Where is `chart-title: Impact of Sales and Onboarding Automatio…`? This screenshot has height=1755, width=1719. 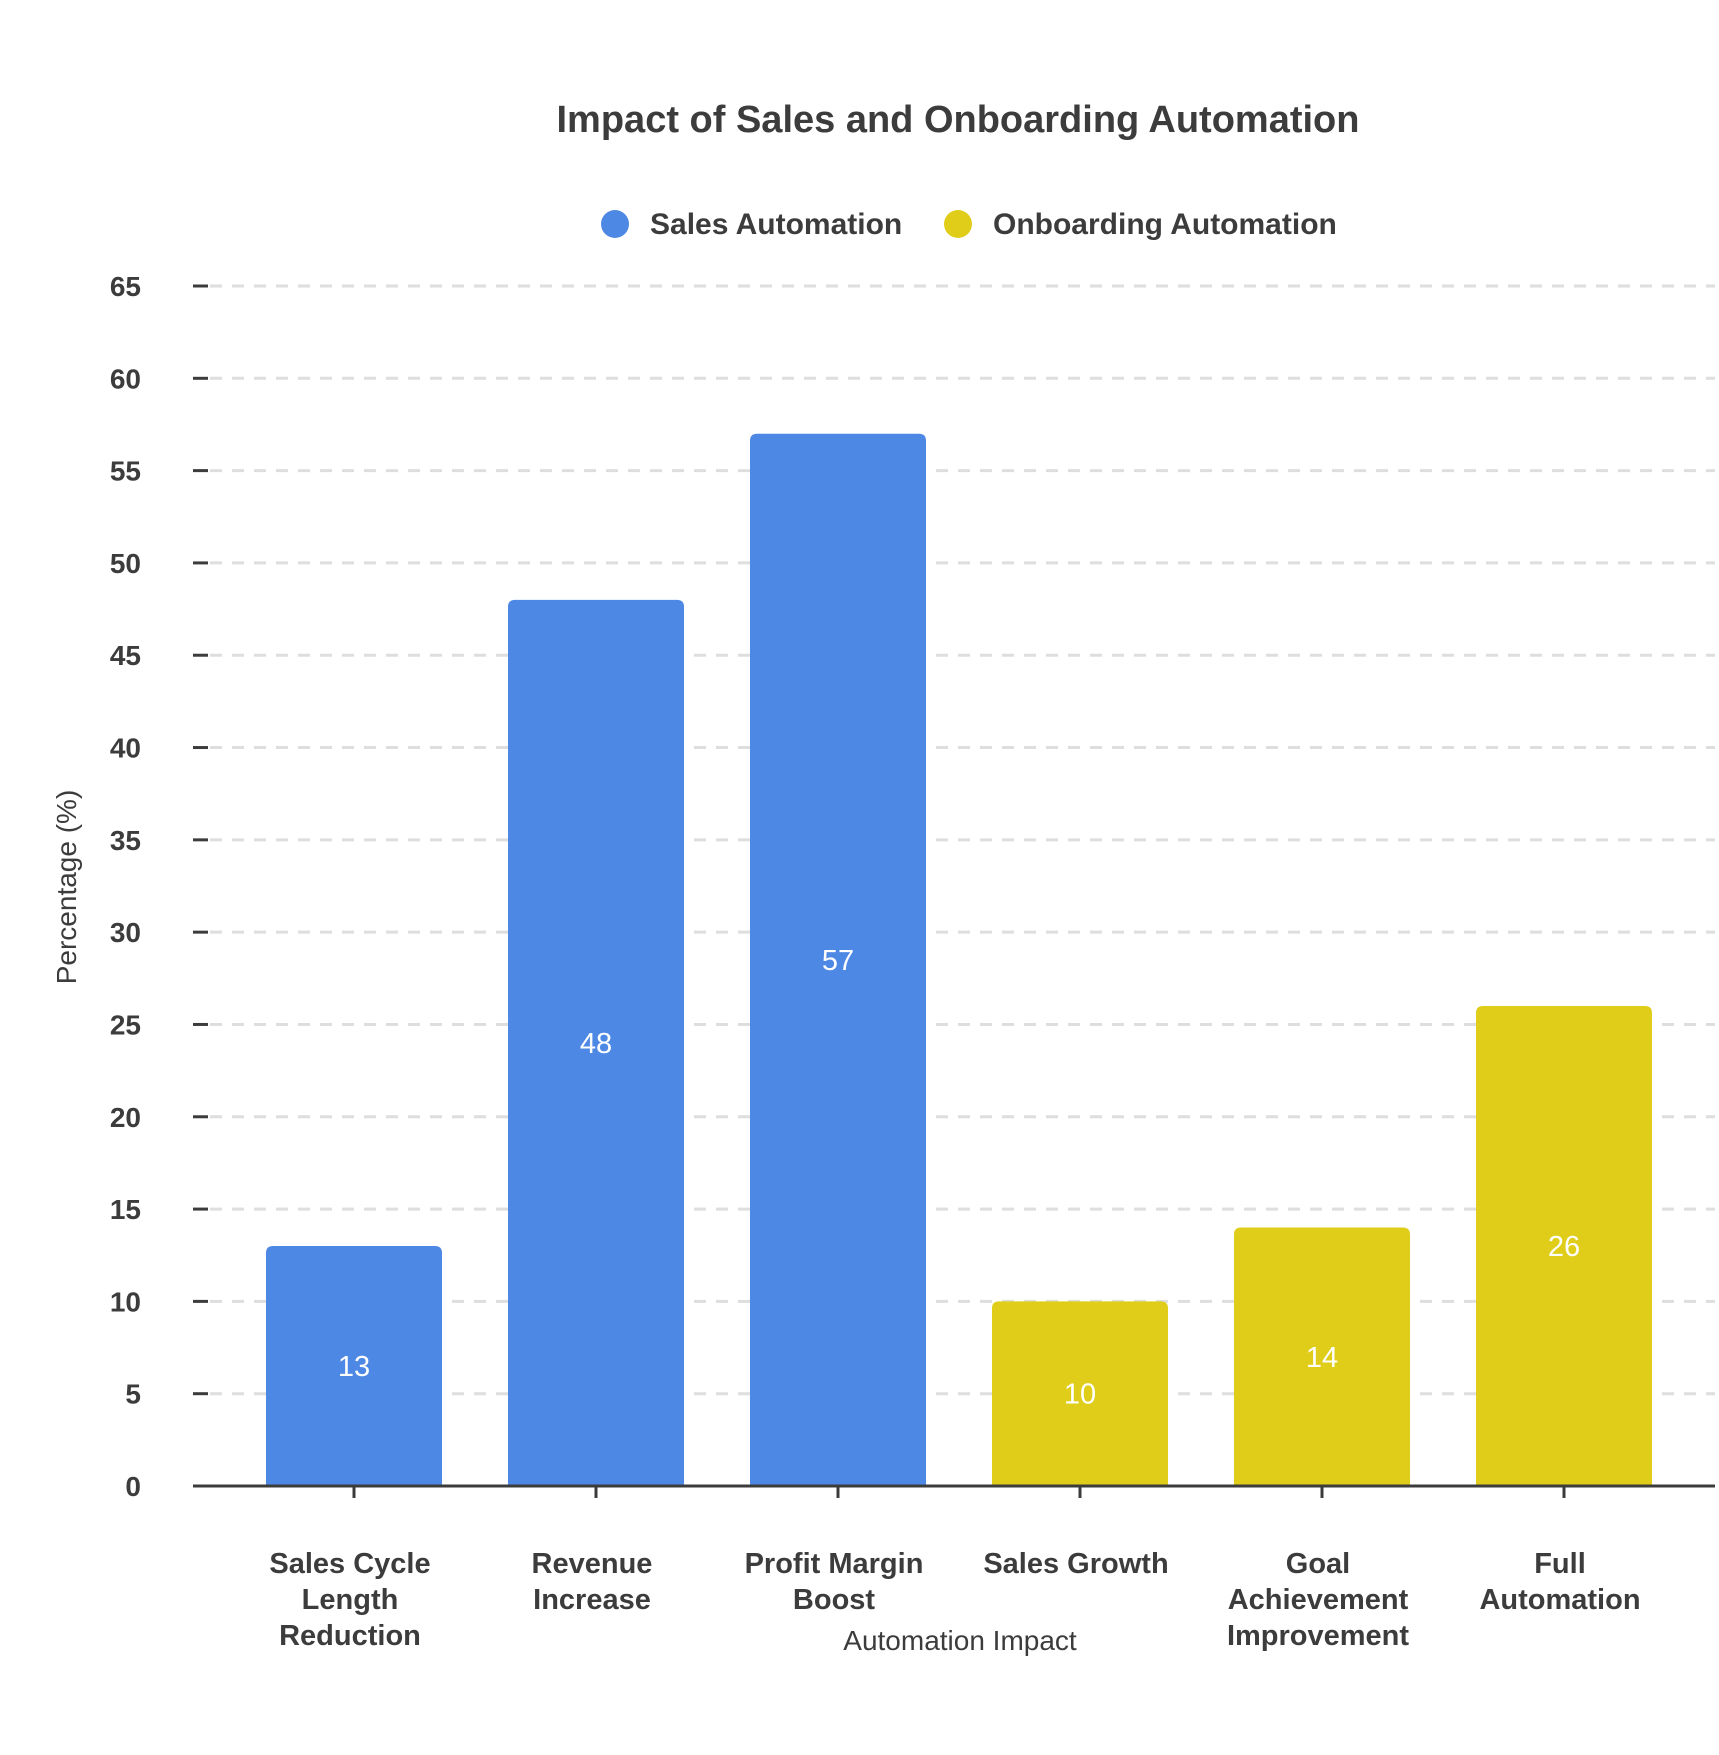
chart-title: Impact of Sales and Onboarding Automatio… is located at coordinates (958, 120).